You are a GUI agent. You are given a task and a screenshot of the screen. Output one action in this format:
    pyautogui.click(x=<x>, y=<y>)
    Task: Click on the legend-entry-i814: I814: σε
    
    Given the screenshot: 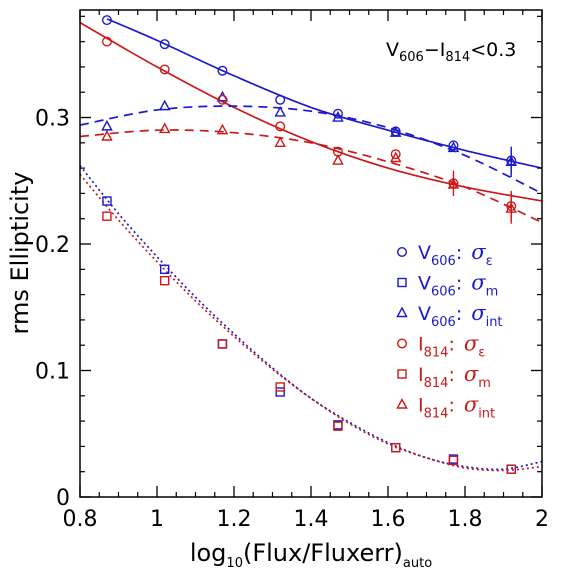 What is the action you would take?
    pyautogui.click(x=441, y=346)
    